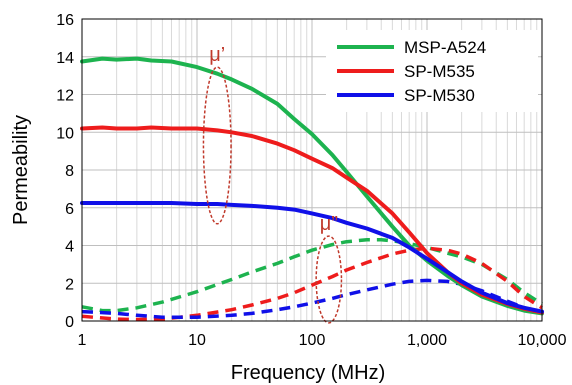  What do you see at coordinates (427, 340) in the screenshot?
I see `x-tick-label: 1,000` at bounding box center [427, 340].